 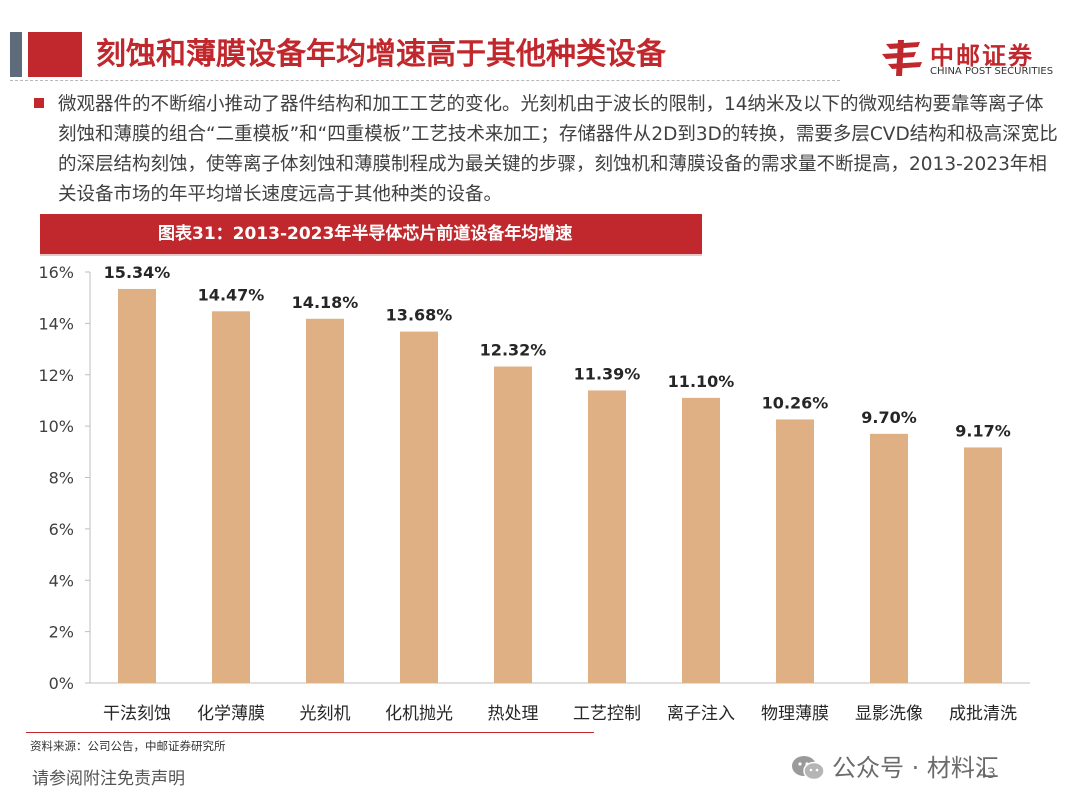 What do you see at coordinates (128, 746) in the screenshot?
I see `source-note: 资料来源：公司公告，中邮证券研究所` at bounding box center [128, 746].